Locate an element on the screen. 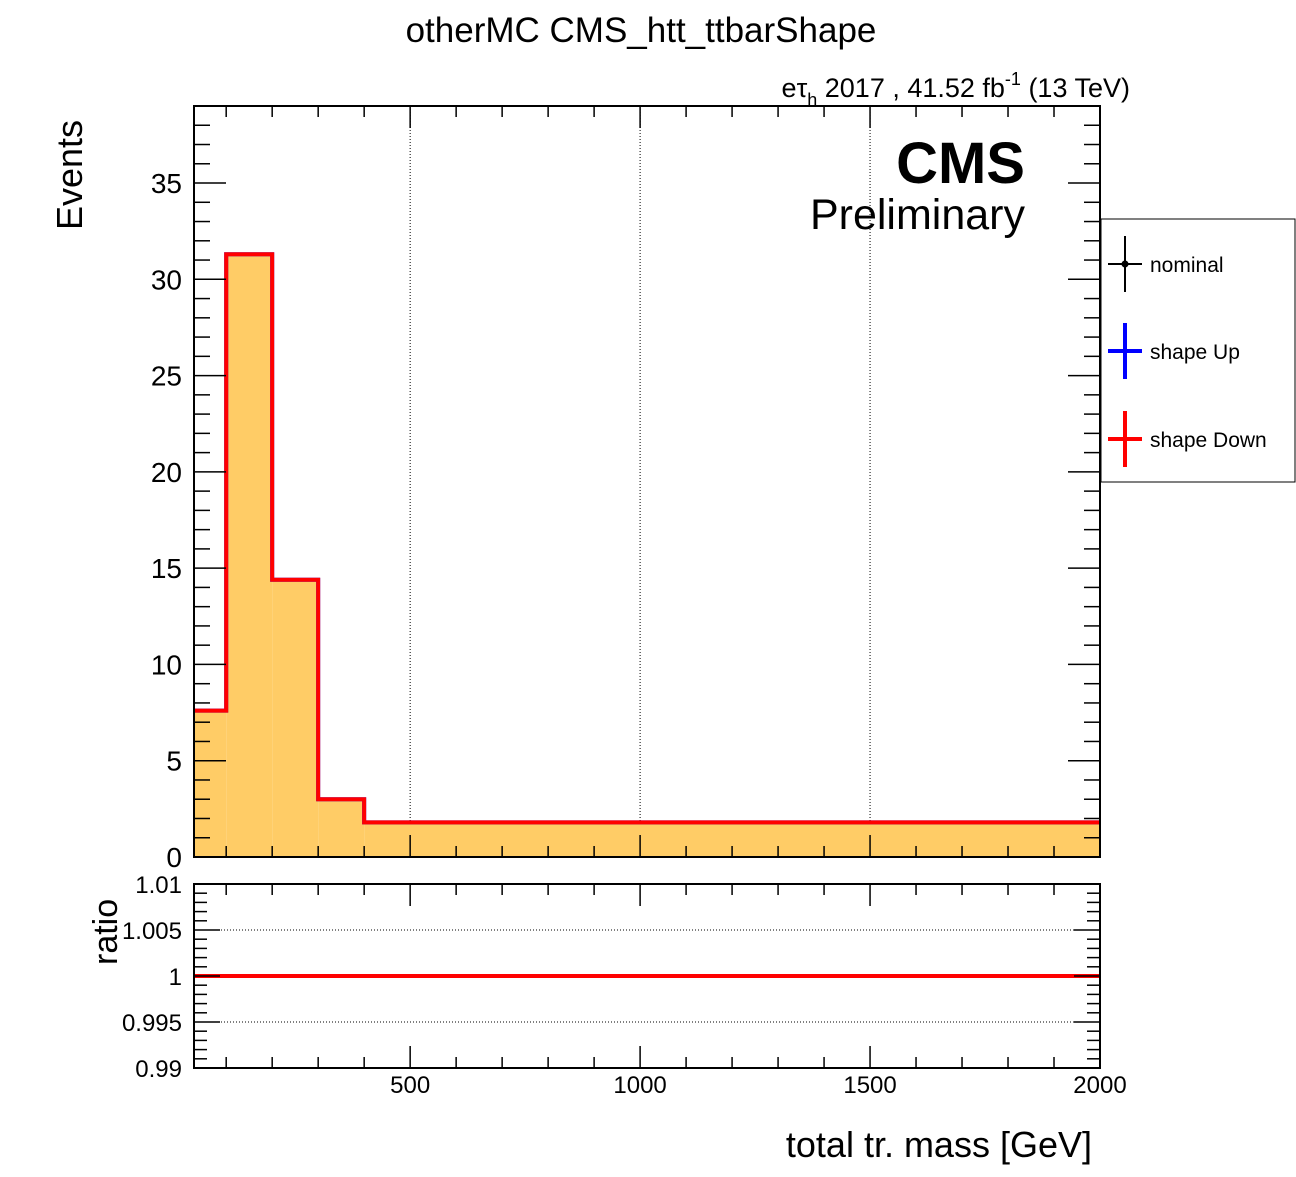  ratio-y-tick-label: 1 is located at coordinates (175, 977).